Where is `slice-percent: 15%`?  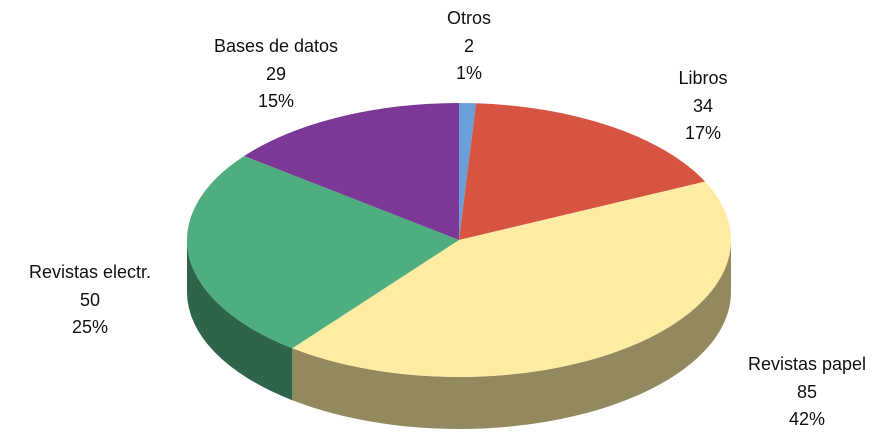
slice-percent: 15% is located at coordinates (276, 101).